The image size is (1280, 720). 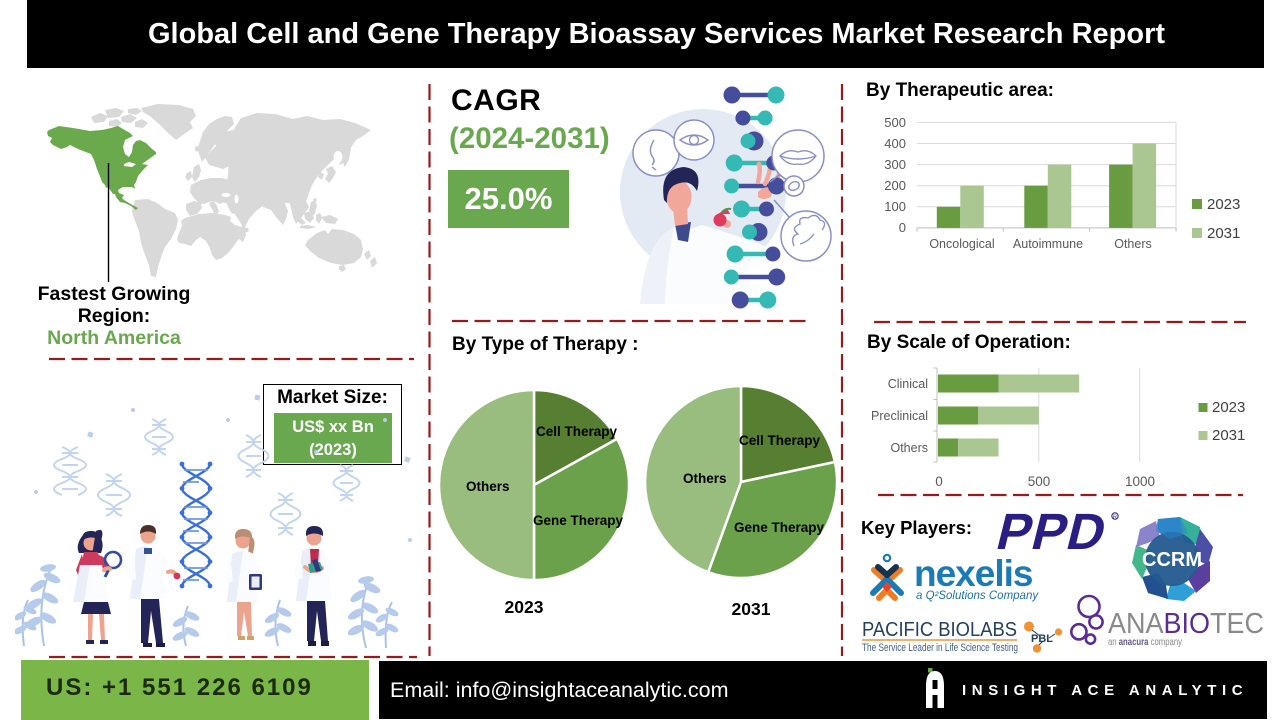 What do you see at coordinates (1145, 642) in the screenshot?
I see `svg-text: an anacura company` at bounding box center [1145, 642].